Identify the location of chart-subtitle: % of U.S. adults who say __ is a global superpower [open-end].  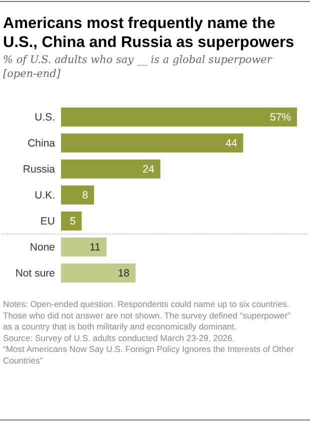
(138, 67).